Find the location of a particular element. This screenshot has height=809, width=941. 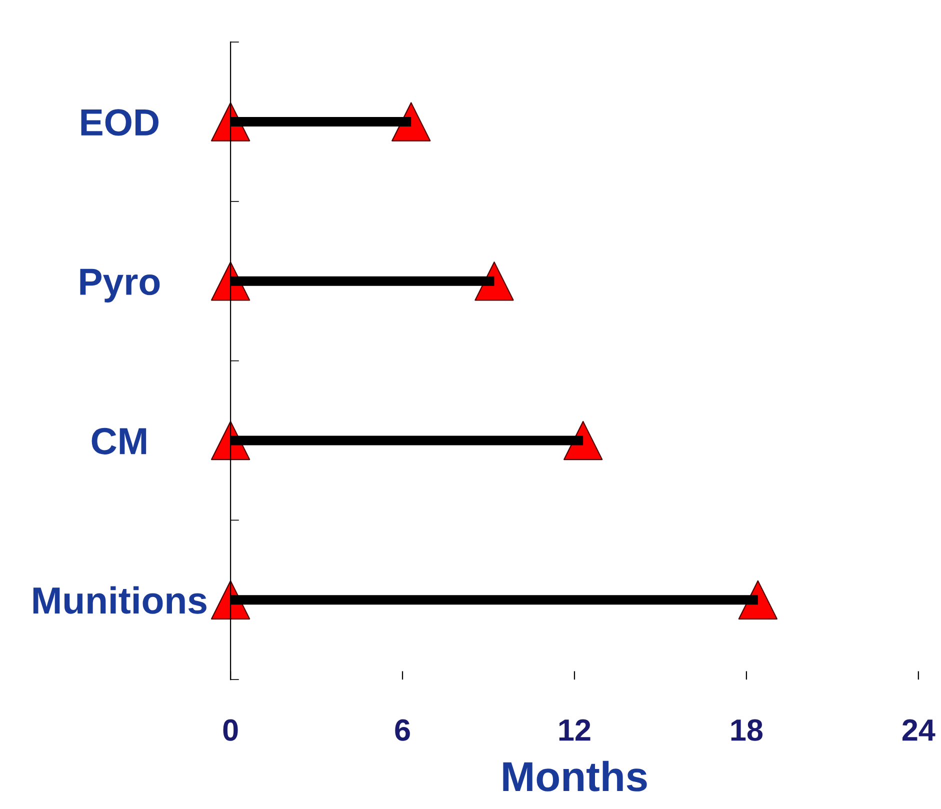

y-tick-label: CM is located at coordinates (119, 441).